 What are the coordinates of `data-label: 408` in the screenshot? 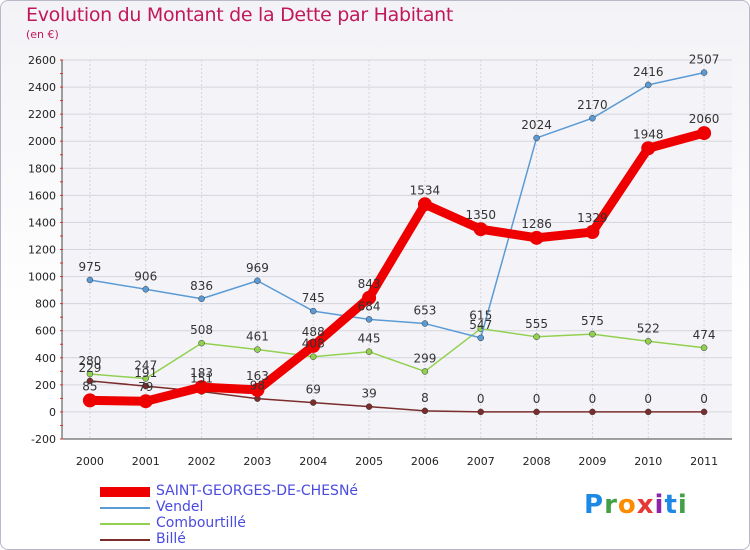 It's located at (313, 344).